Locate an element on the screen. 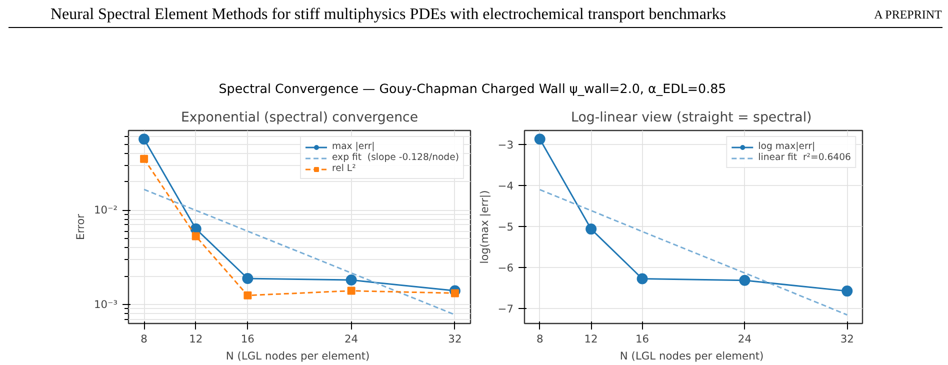 Image resolution: width=948 pixels, height=365 pixels. legend-label: rel L² is located at coordinates (344, 168).